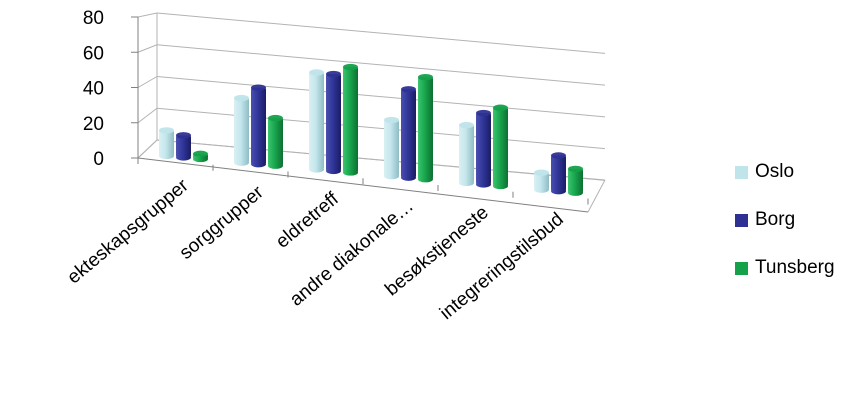  Describe the element at coordinates (93, 89) in the screenshot. I see `y-tick-label: 40` at that location.